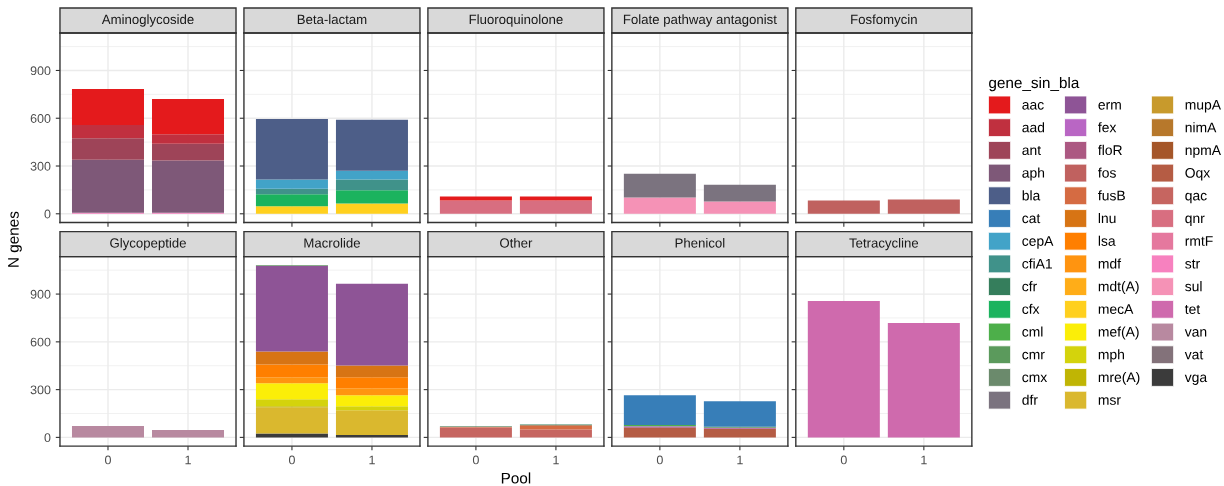  What do you see at coordinates (1033, 355) in the screenshot?
I see `legend-label: cmr` at bounding box center [1033, 355].